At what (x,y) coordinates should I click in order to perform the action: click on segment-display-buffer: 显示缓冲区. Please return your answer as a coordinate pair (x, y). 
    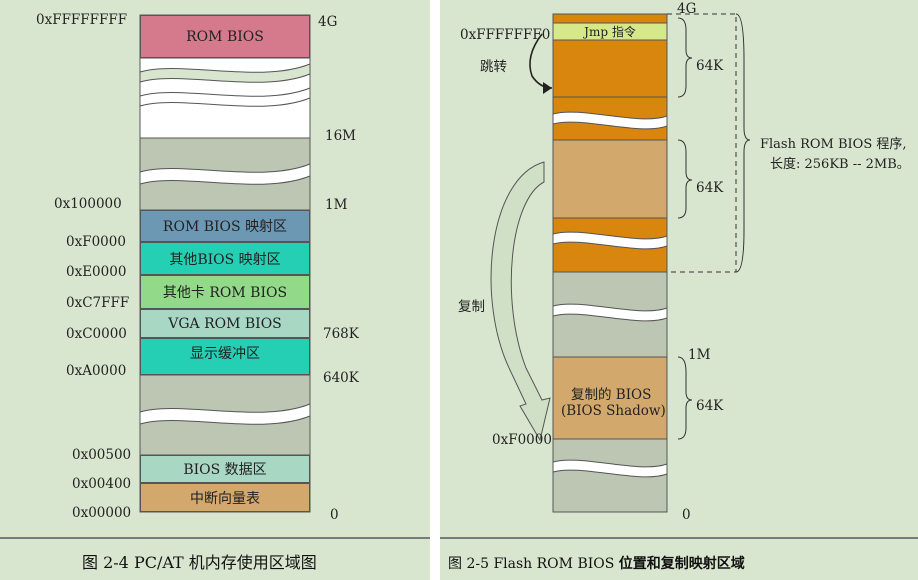
    Looking at the image, I should click on (225, 356).